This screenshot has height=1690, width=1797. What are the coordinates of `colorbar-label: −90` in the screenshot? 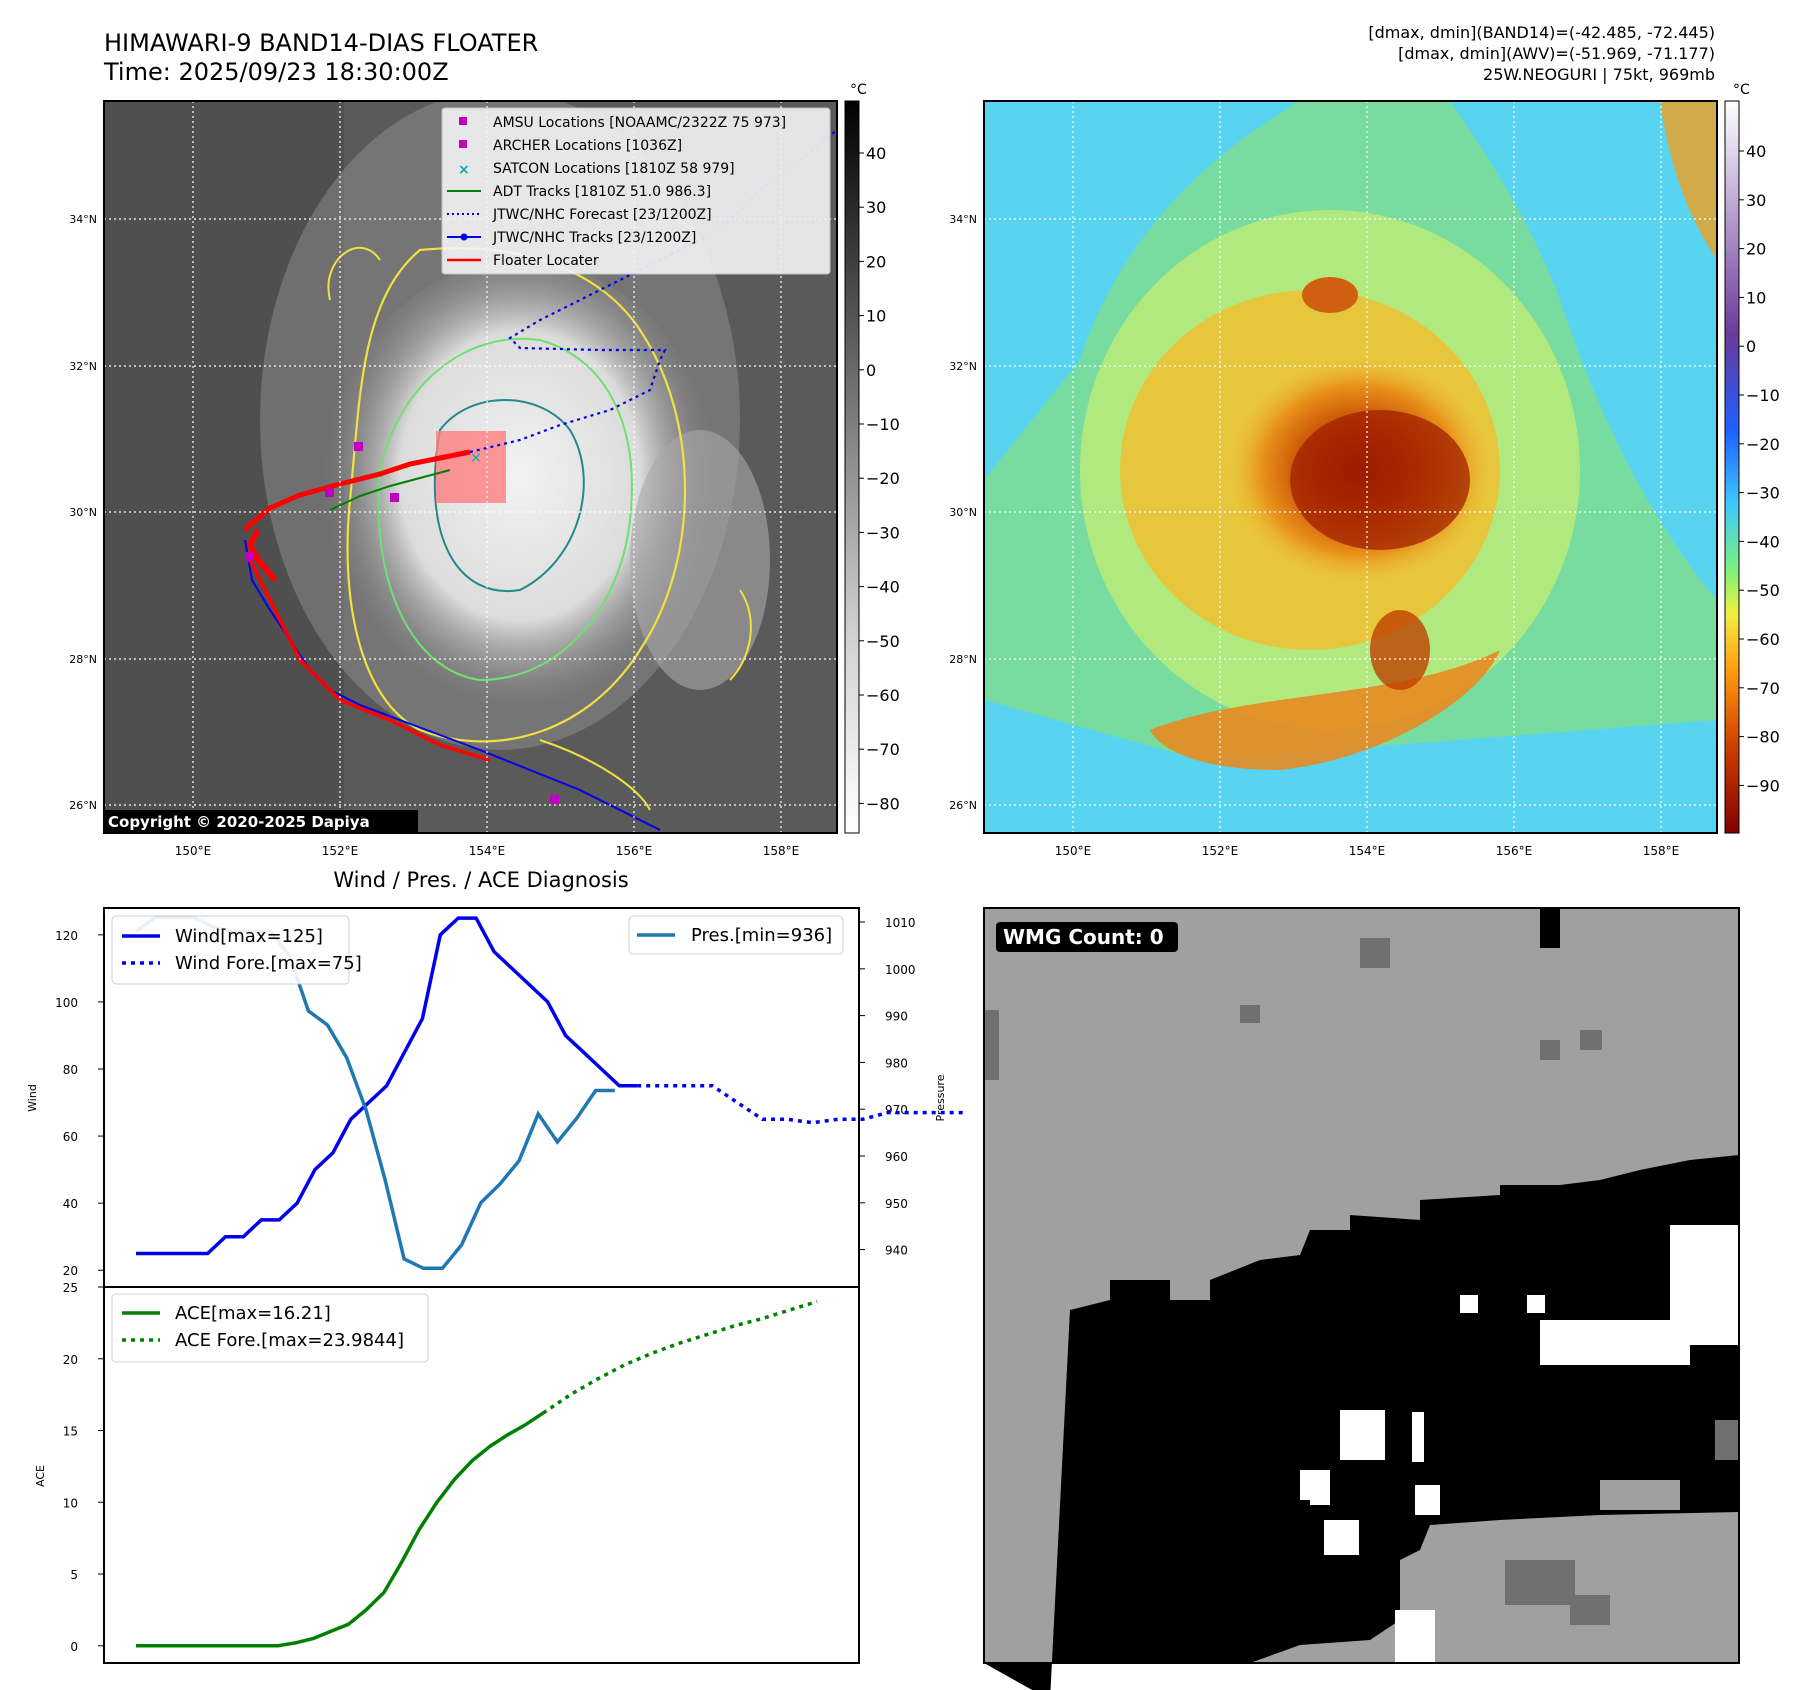 It's located at (1763, 785).